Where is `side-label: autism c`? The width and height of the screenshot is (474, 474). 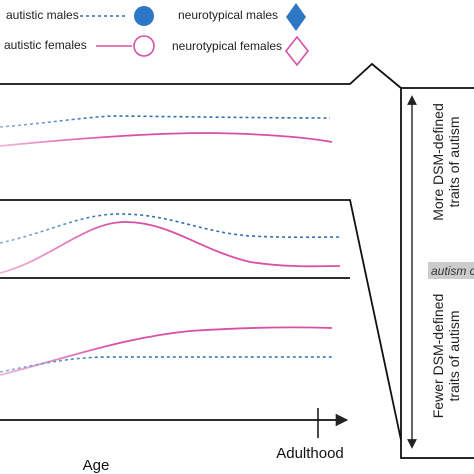 side-label: autism c is located at coordinates (452, 271).